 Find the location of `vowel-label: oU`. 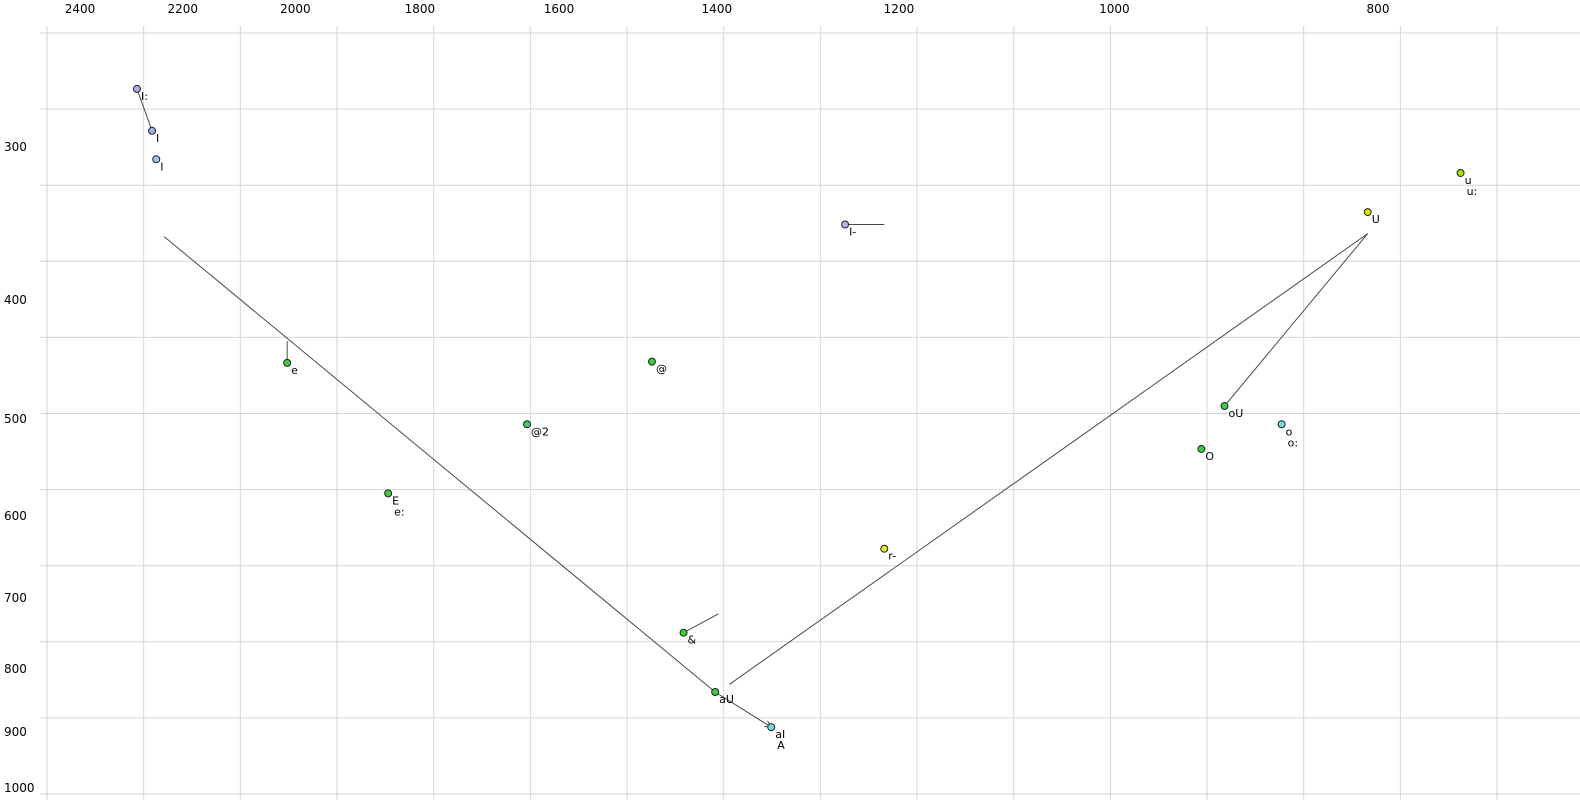

vowel-label: oU is located at coordinates (1235, 413).